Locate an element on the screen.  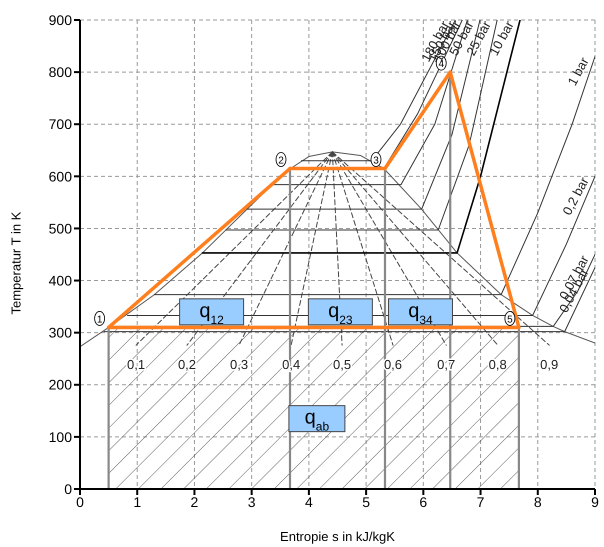
series-label: 0,5 is located at coordinates (342, 364).